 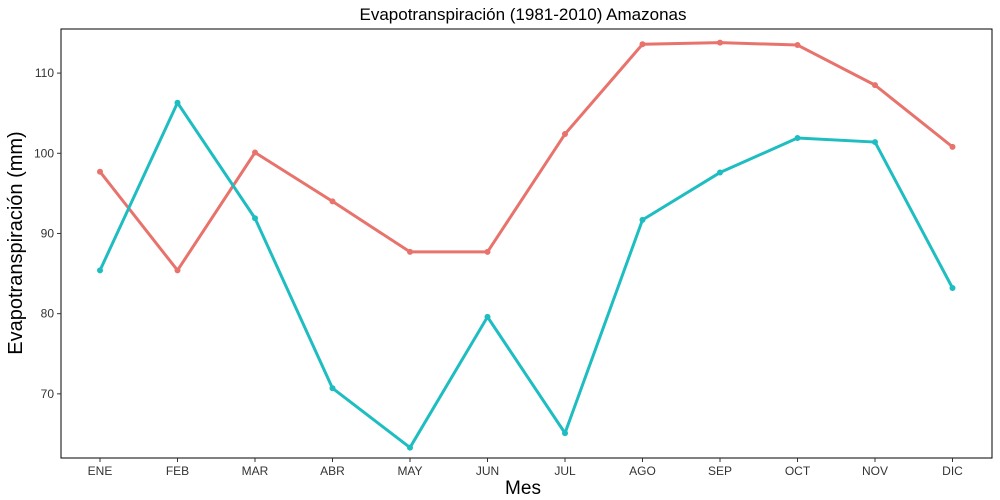 I want to click on x-axis: ENE FEB MAR ABR MAY JUN JUL AGO SEP OCT NOV DIC, so click(x=525, y=468).